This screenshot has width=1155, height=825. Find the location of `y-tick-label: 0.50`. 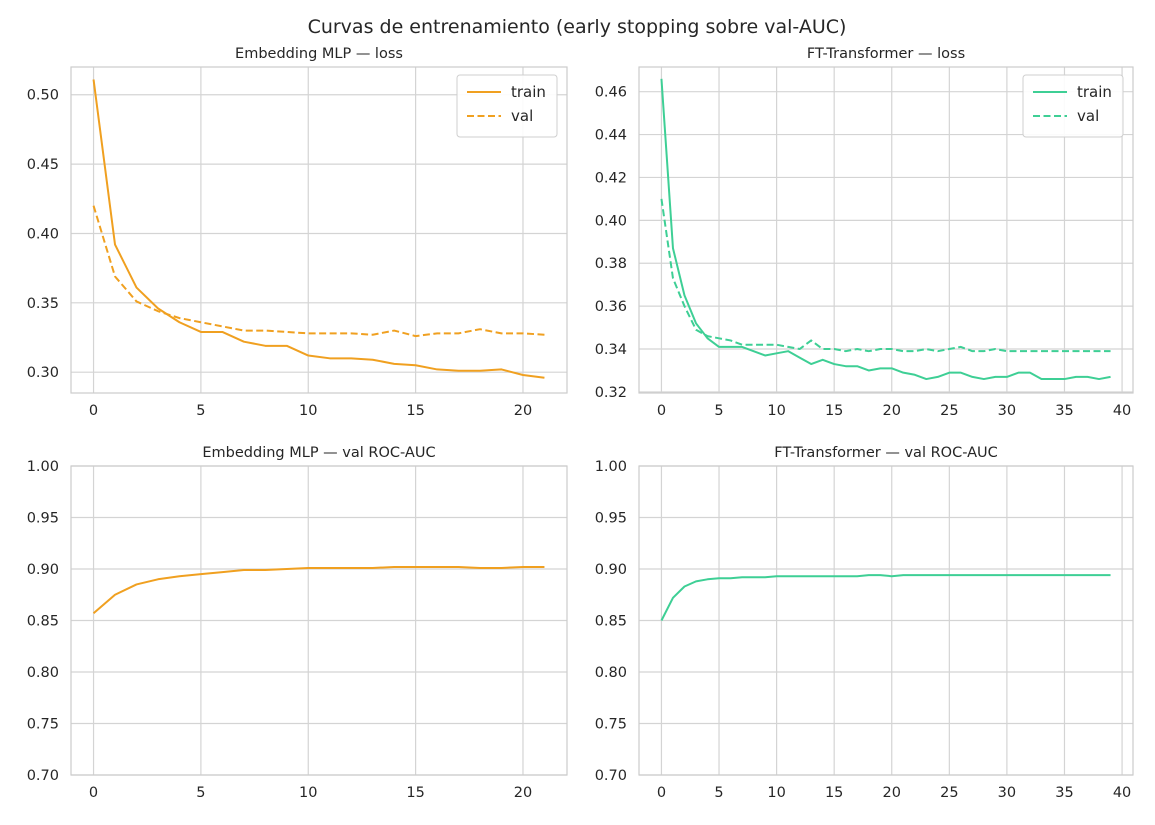

y-tick-label: 0.50 is located at coordinates (43, 96).